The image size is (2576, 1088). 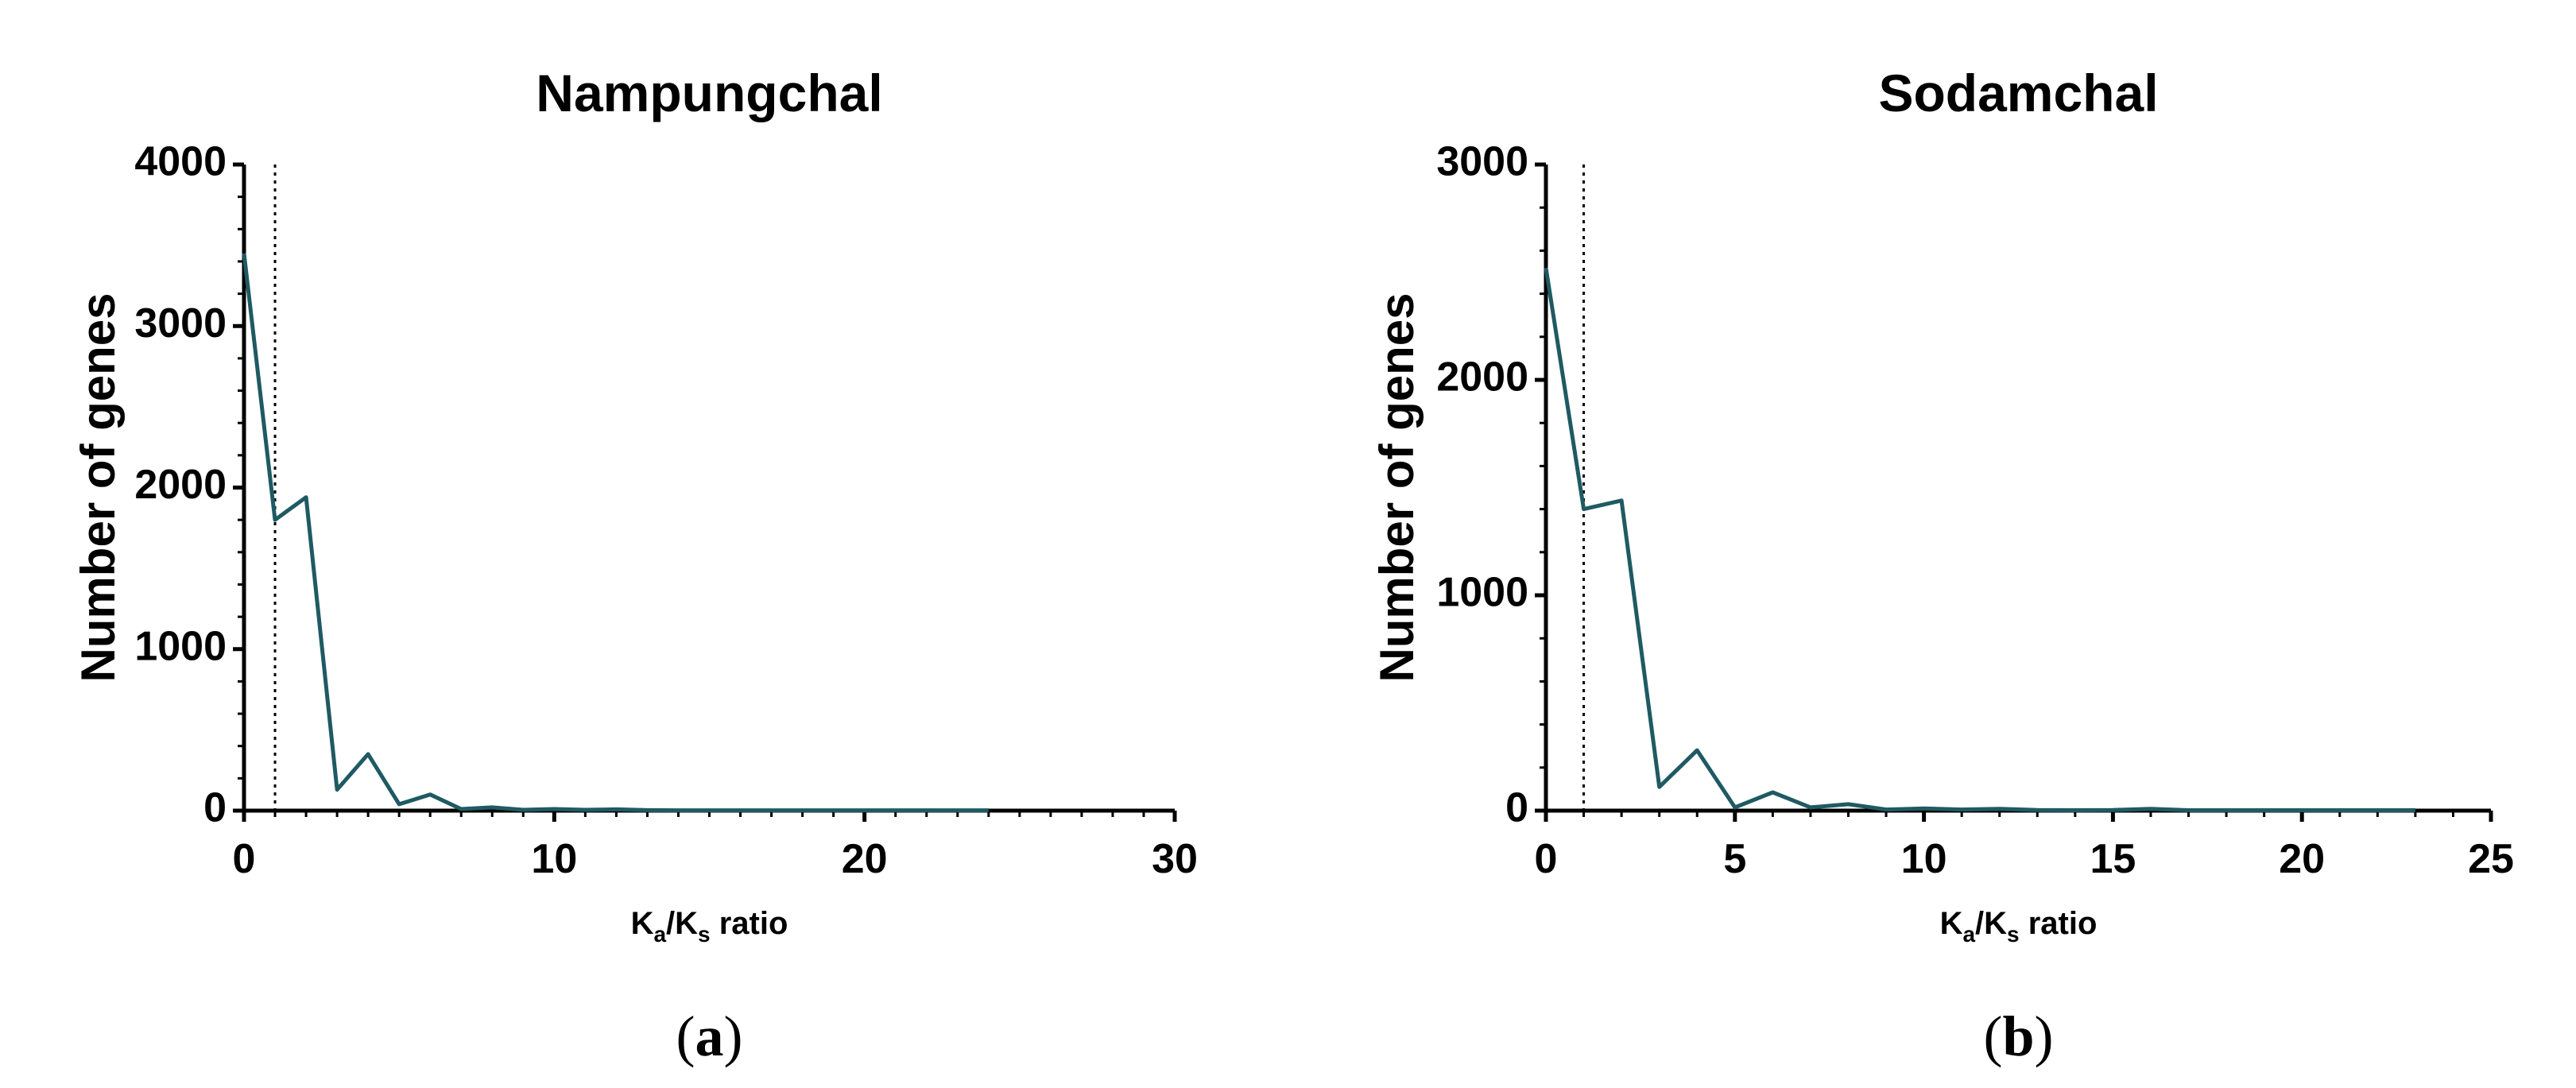 I want to click on x-tick-label: 5, so click(x=1734, y=859).